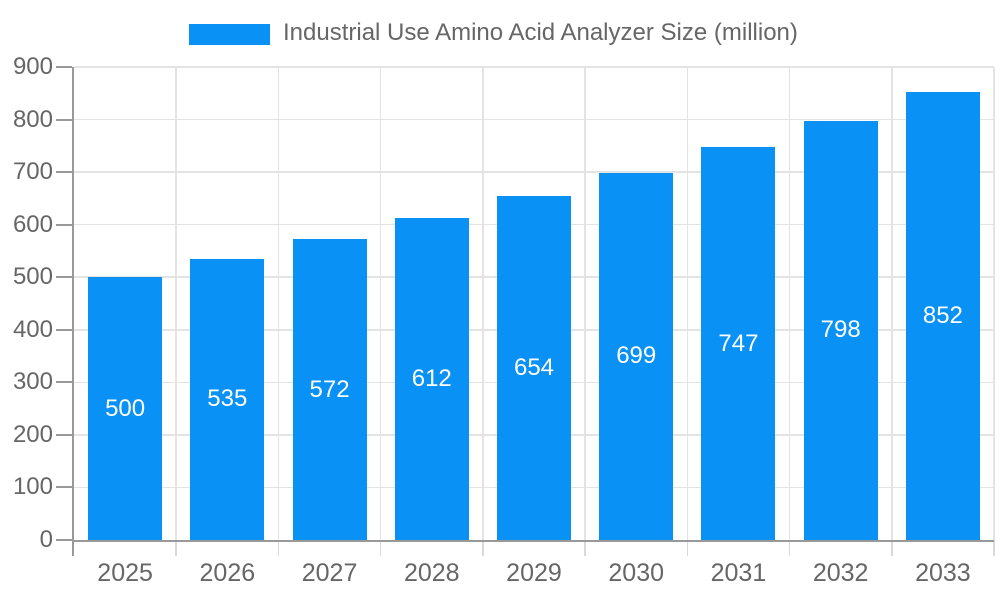 This screenshot has width=1000, height=600. I want to click on bar: 747, so click(738, 343).